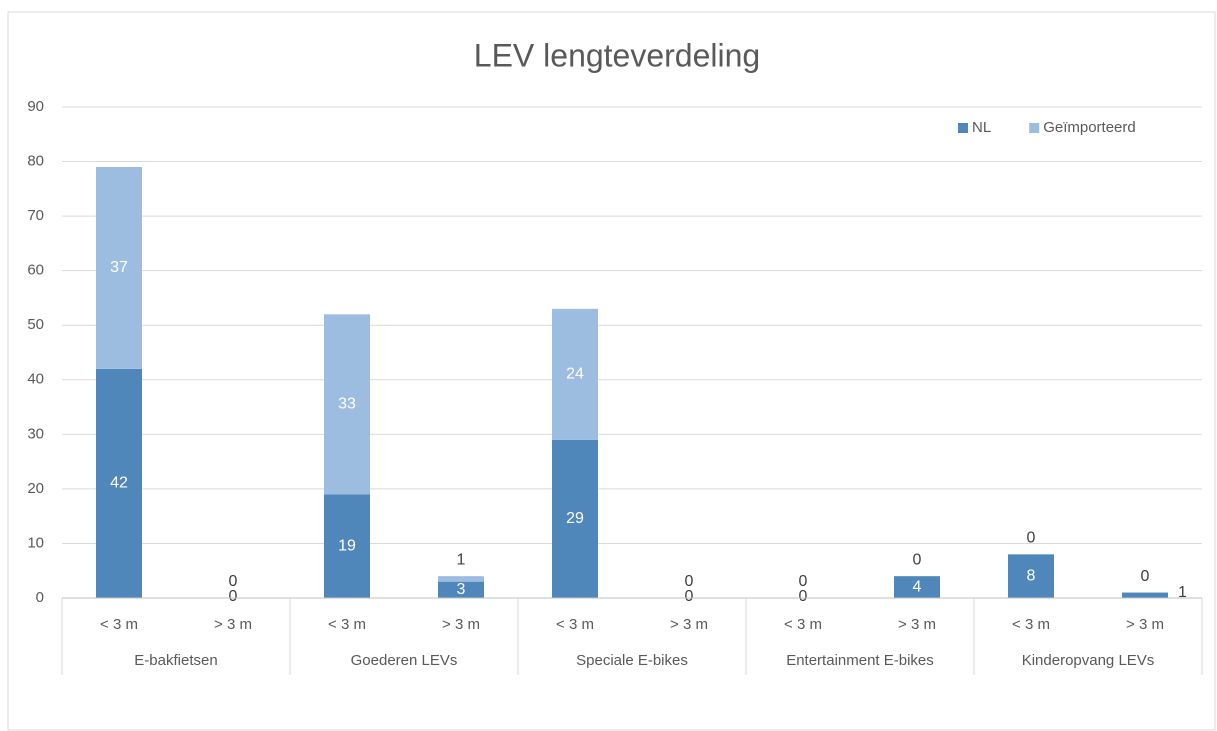  What do you see at coordinates (981, 127) in the screenshot?
I see `legend-label: NL` at bounding box center [981, 127].